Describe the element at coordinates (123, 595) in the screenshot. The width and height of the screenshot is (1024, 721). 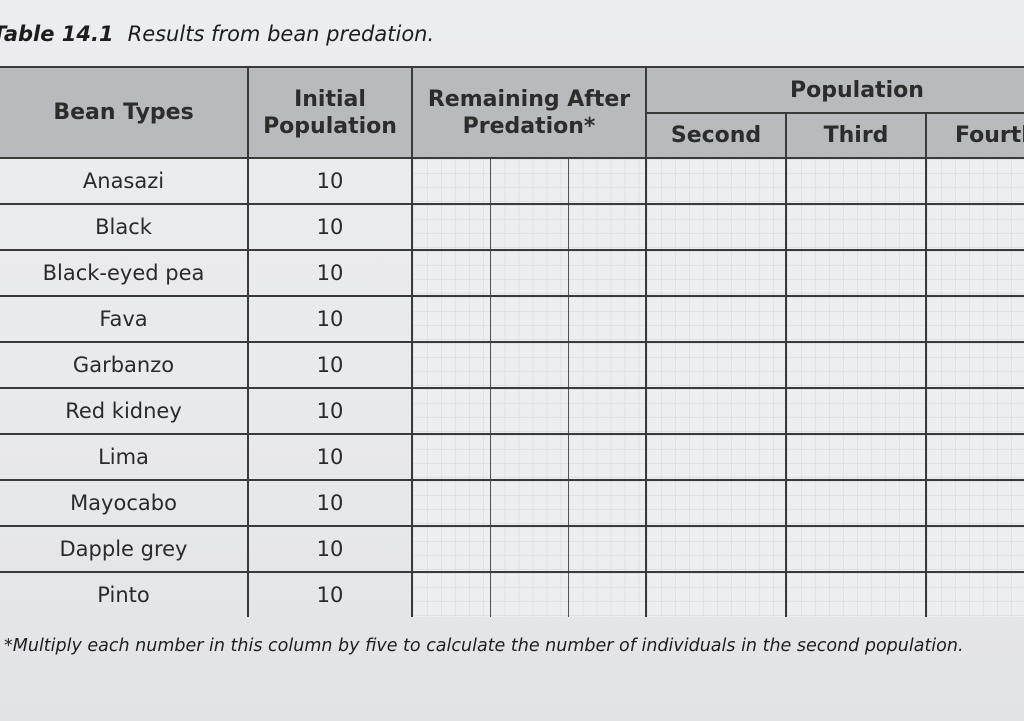
I see `bean-name-cell: Pinto` at that location.